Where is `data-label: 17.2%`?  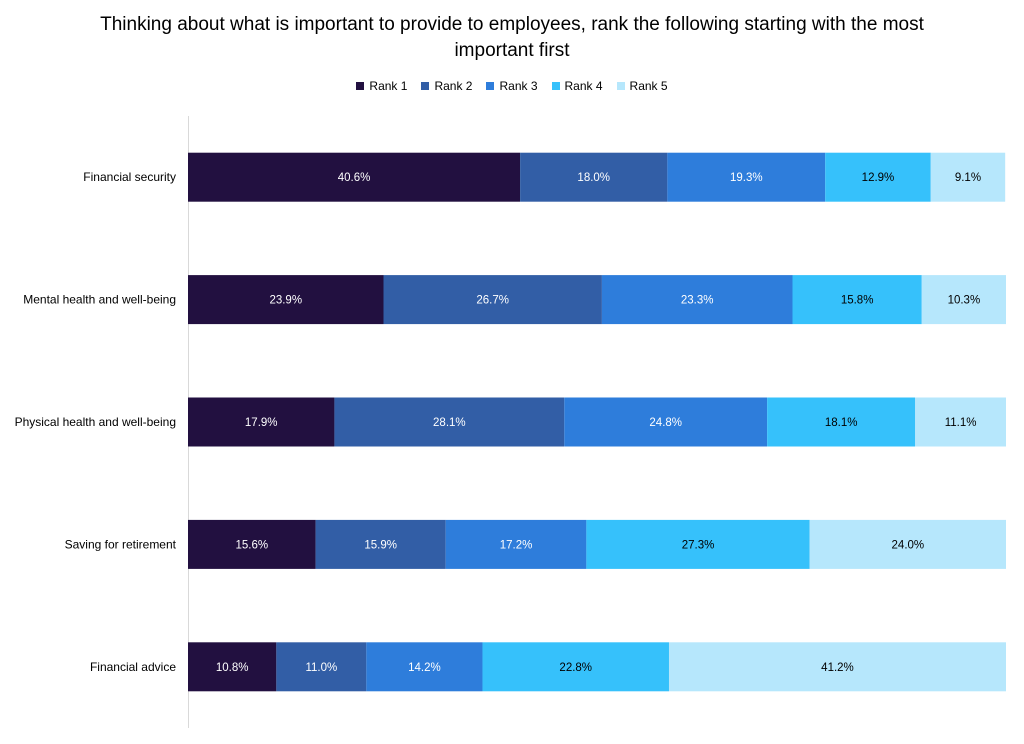
data-label: 17.2% is located at coordinates (516, 545).